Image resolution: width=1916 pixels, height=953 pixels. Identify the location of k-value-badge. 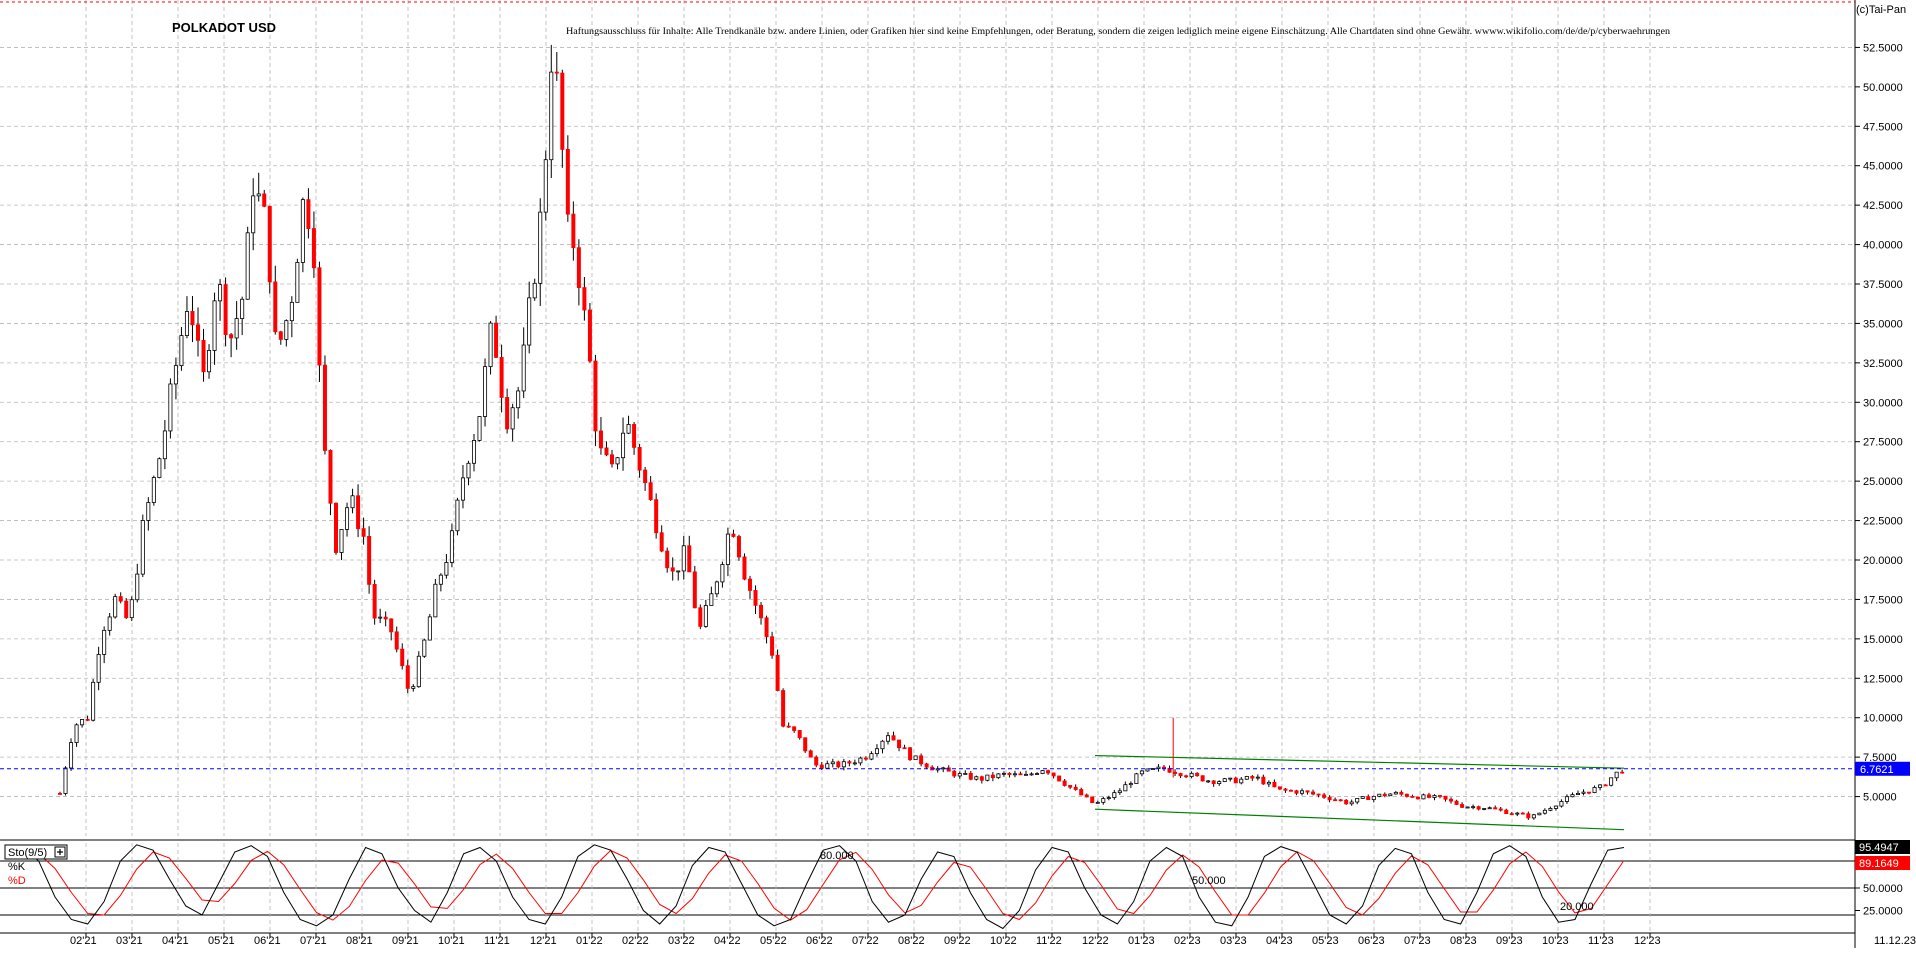
(1882, 847).